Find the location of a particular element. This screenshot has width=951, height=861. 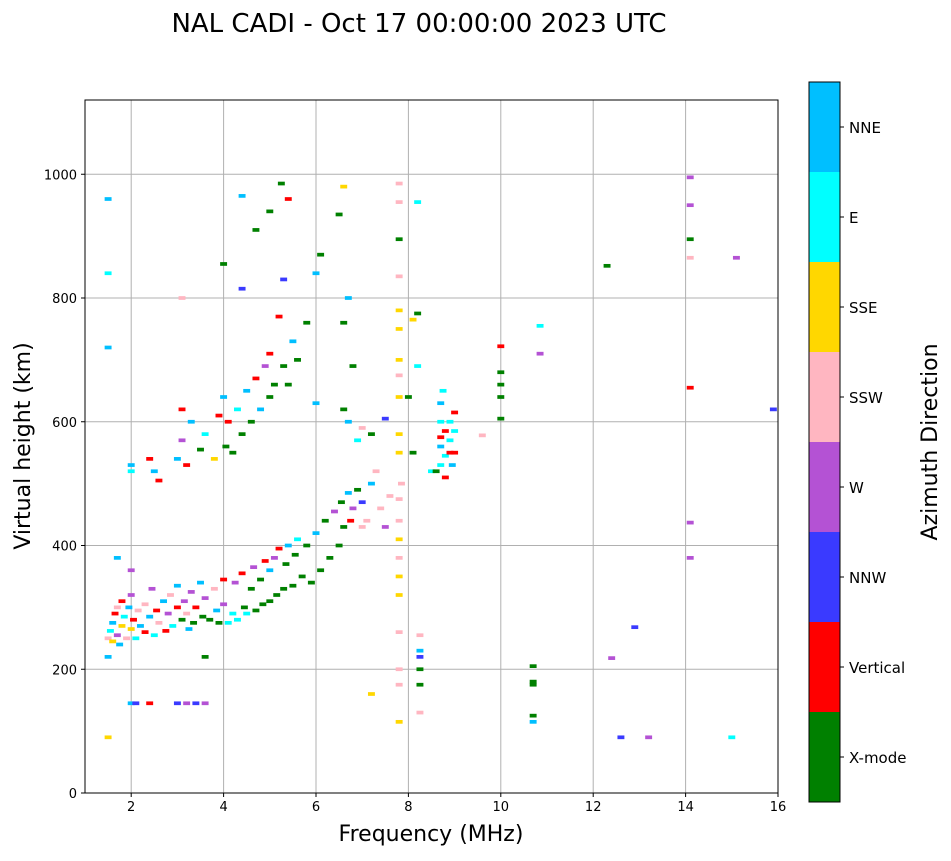

colorbar-tick-label: W is located at coordinates (856, 488).